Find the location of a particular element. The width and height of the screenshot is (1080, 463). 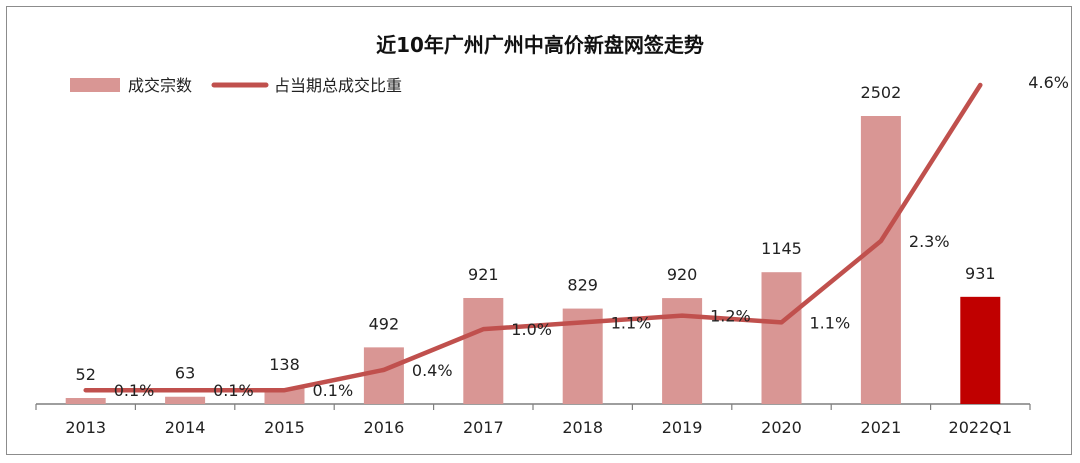

x-tick-label-2015: 2015 is located at coordinates (284, 427).